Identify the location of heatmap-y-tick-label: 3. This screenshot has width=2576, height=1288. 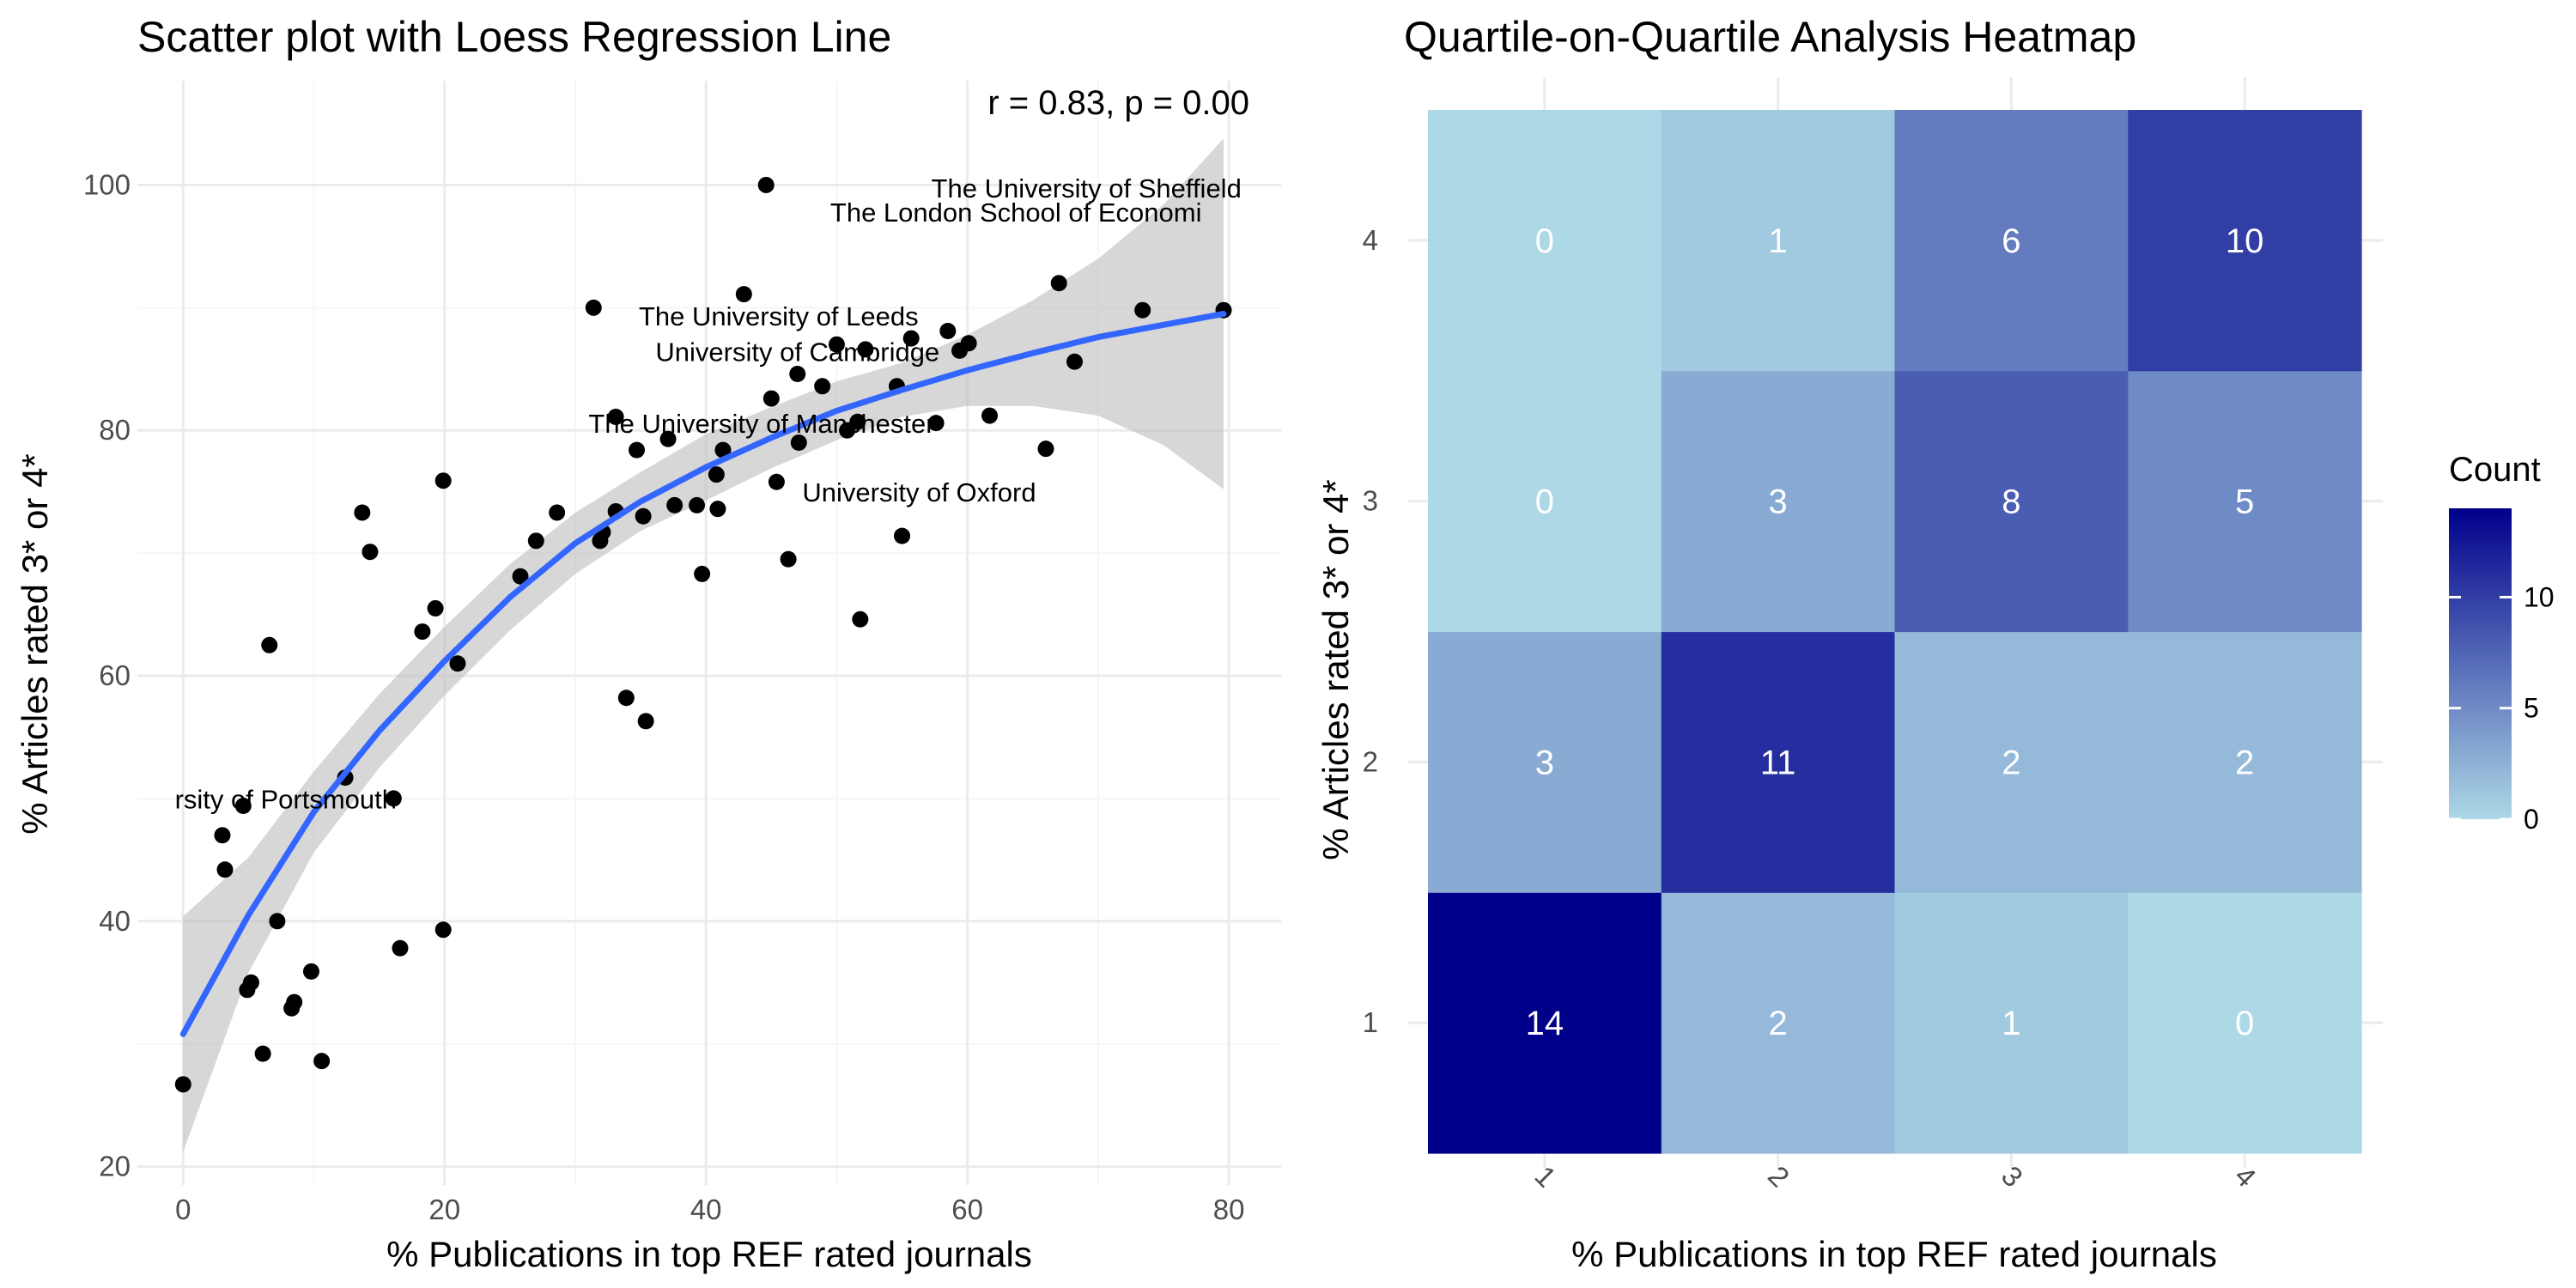
(1371, 501).